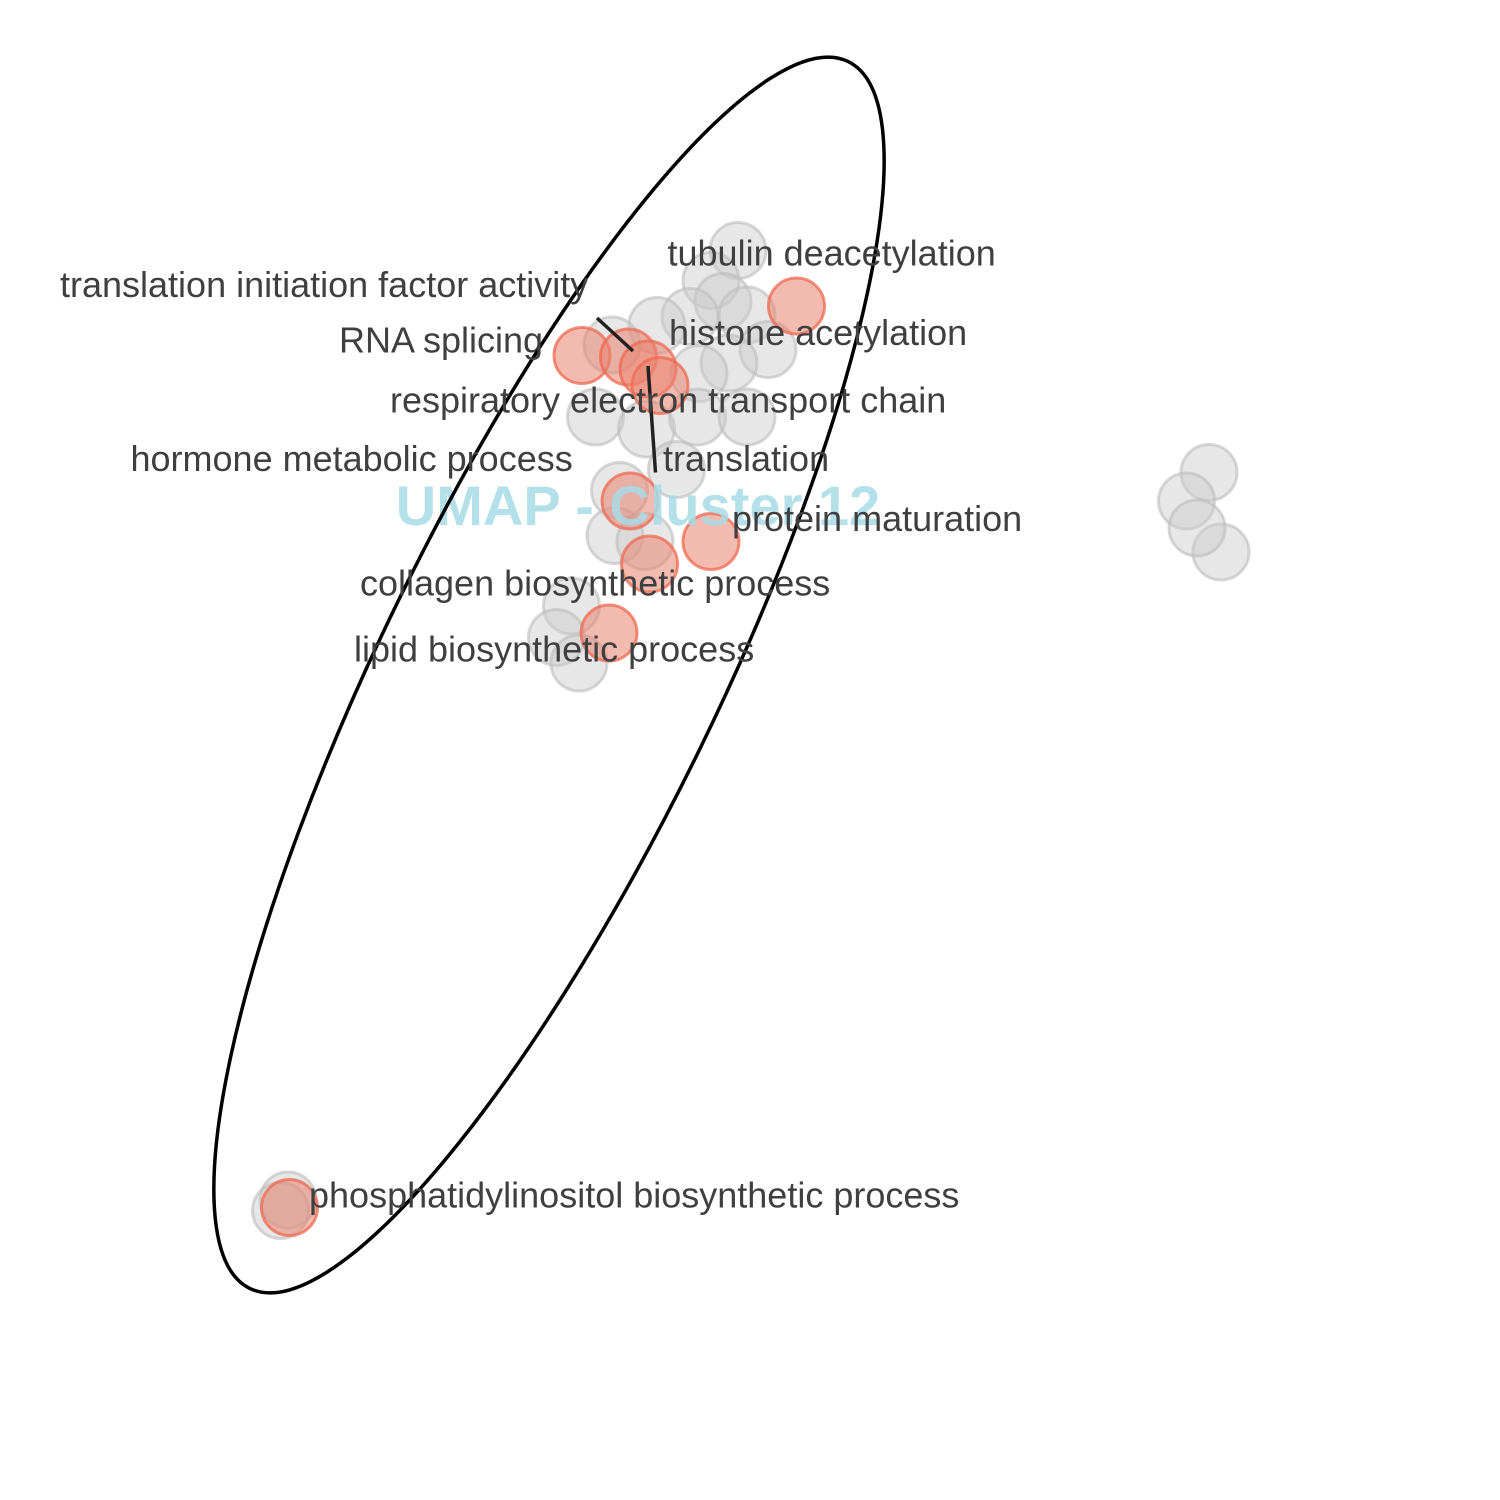  What do you see at coordinates (352, 458) in the screenshot?
I see `term-label-5: hormone metabolic process` at bounding box center [352, 458].